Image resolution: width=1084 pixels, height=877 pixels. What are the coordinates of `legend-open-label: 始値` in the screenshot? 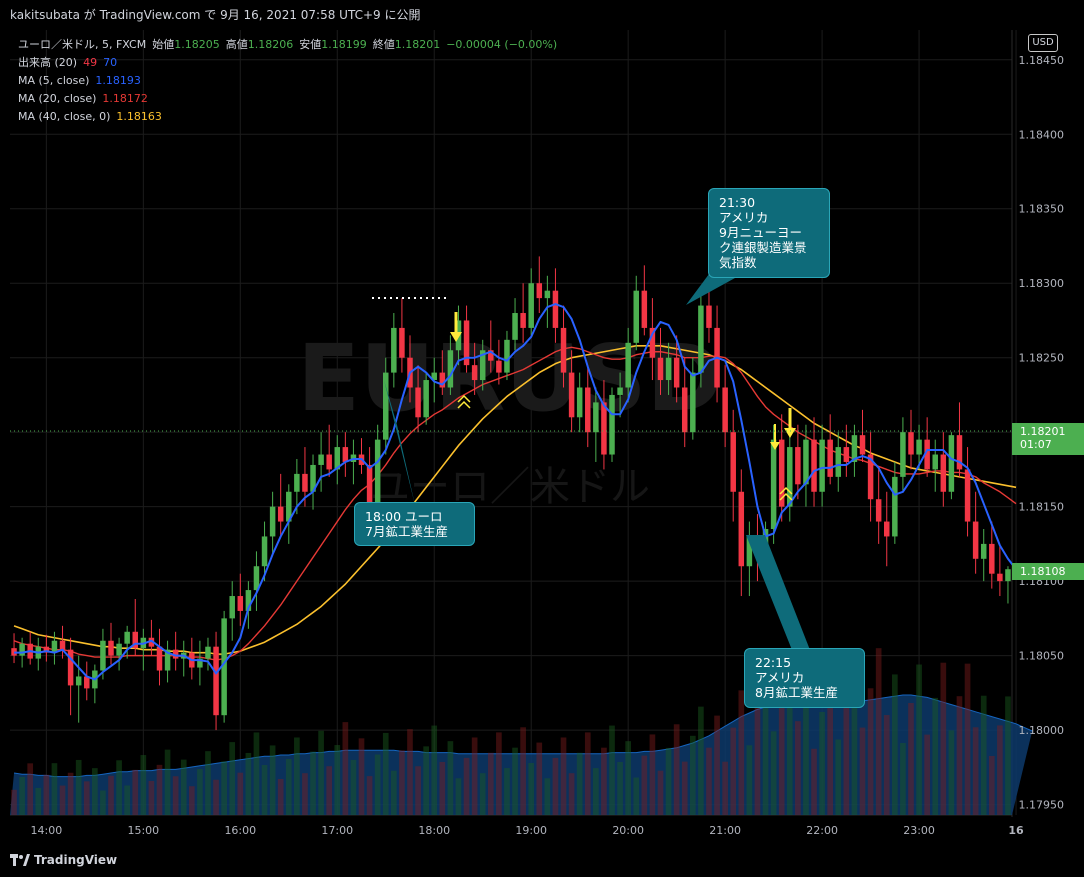 It's located at (163, 44).